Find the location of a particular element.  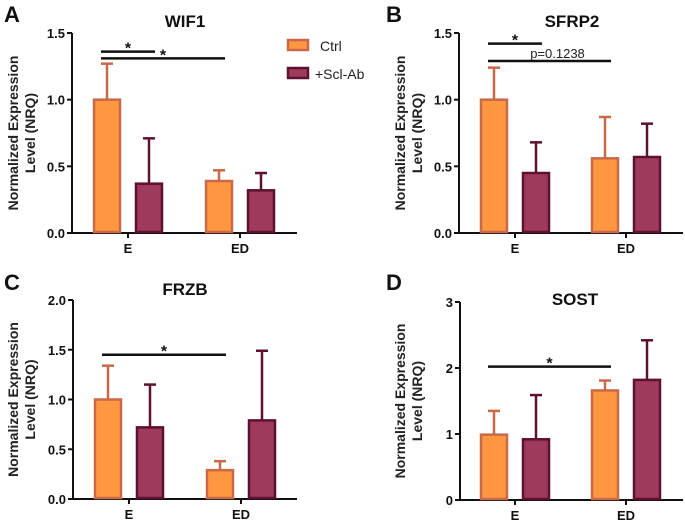

panel-title: WIF1 is located at coordinates (185, 21).